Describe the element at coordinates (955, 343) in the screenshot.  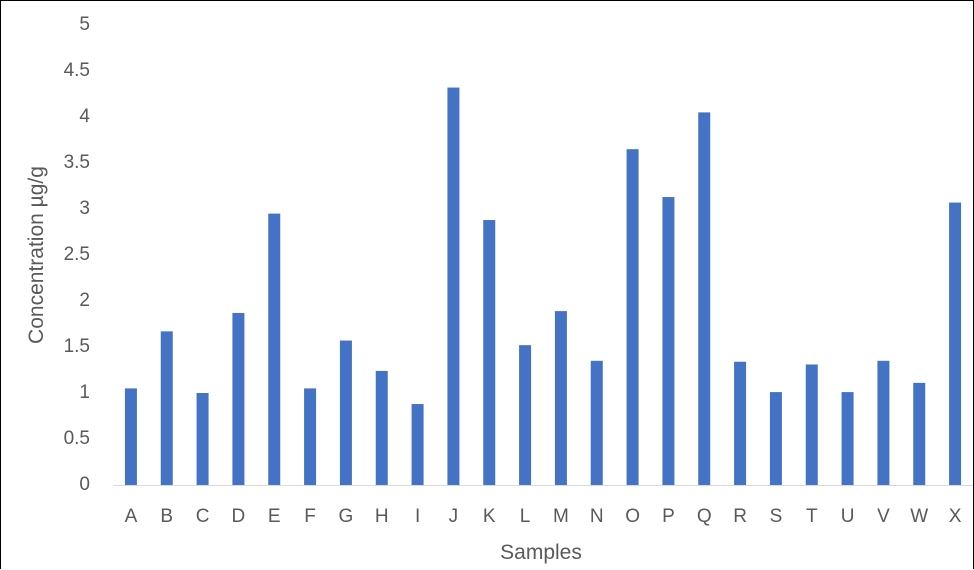
I see `bar-x` at that location.